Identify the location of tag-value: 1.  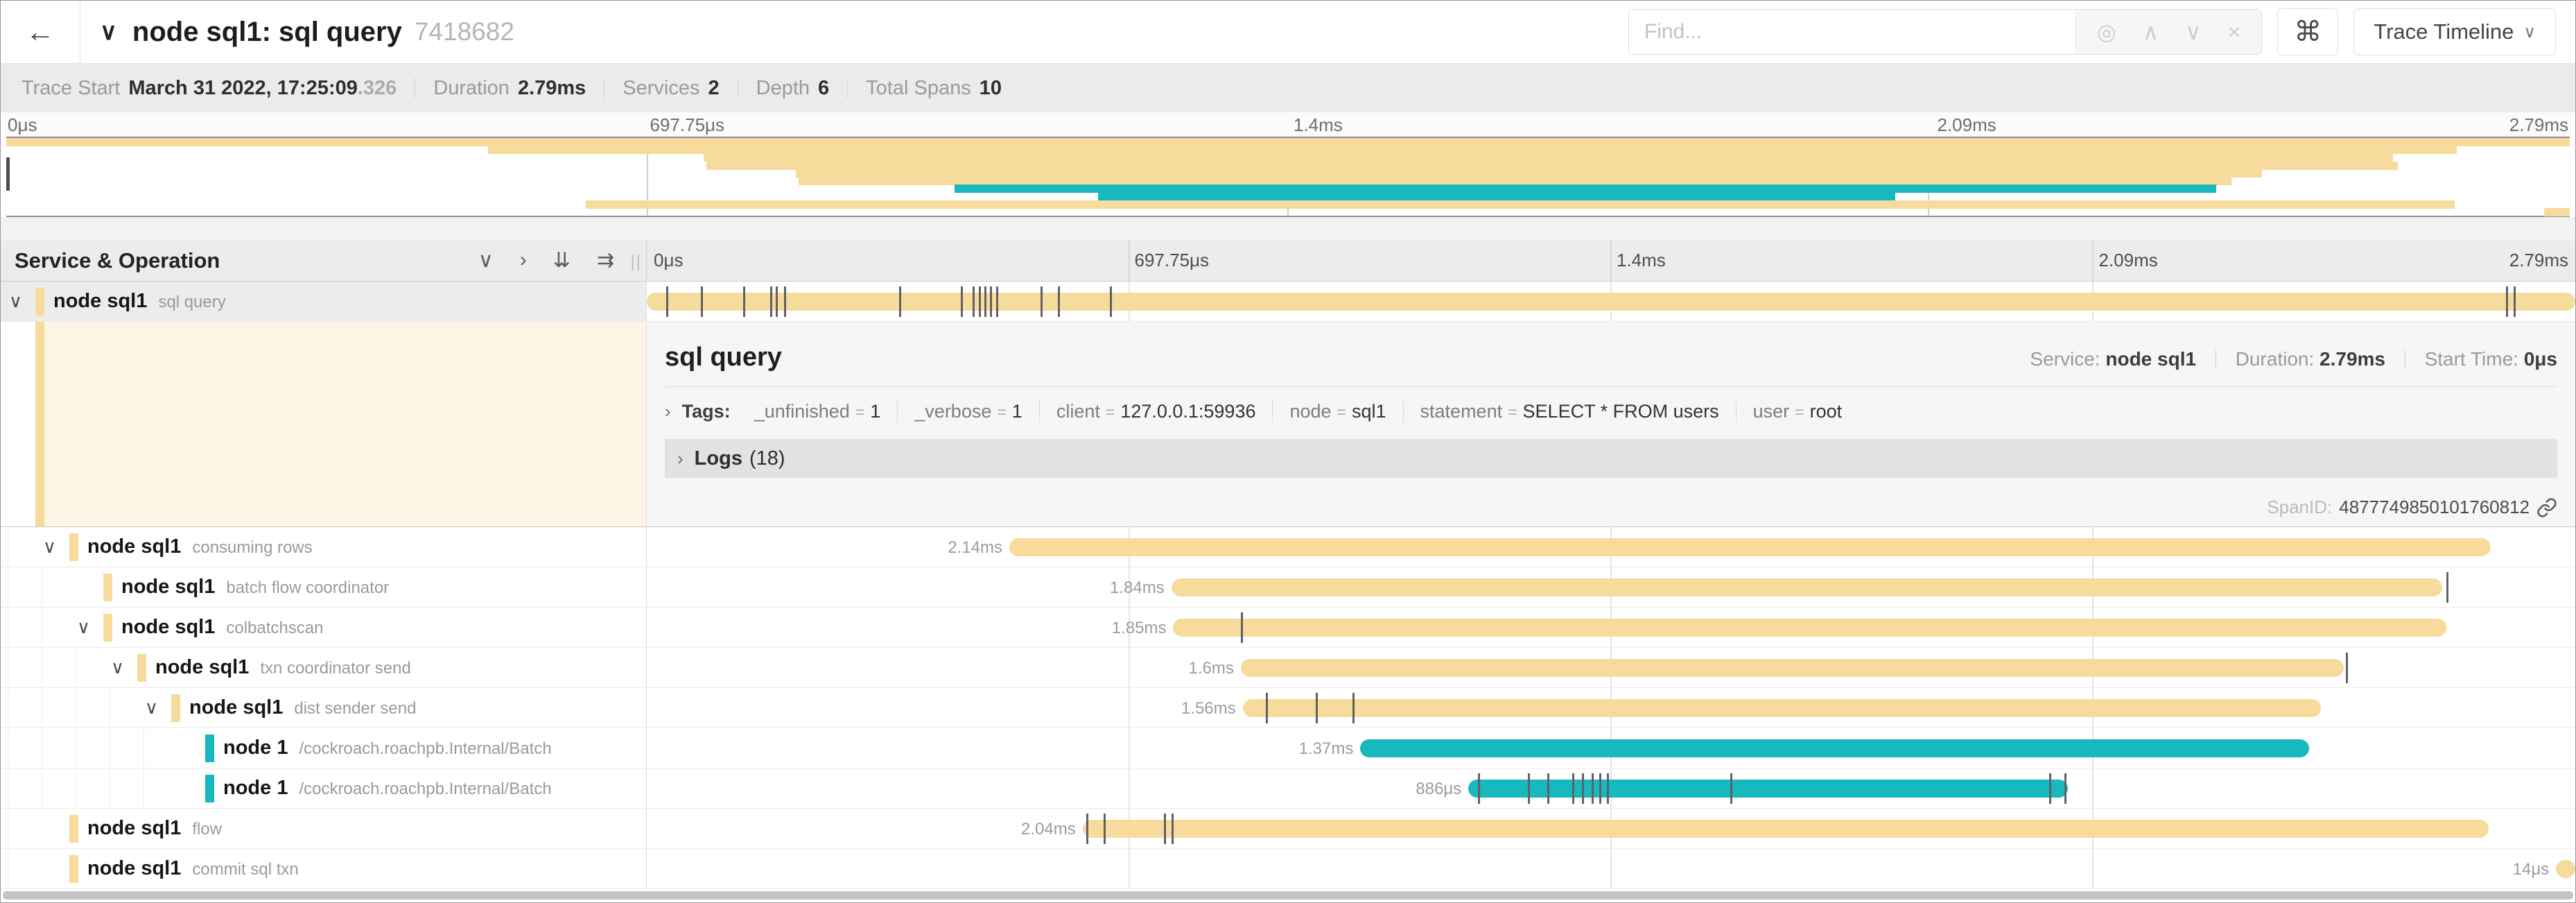
(875, 411).